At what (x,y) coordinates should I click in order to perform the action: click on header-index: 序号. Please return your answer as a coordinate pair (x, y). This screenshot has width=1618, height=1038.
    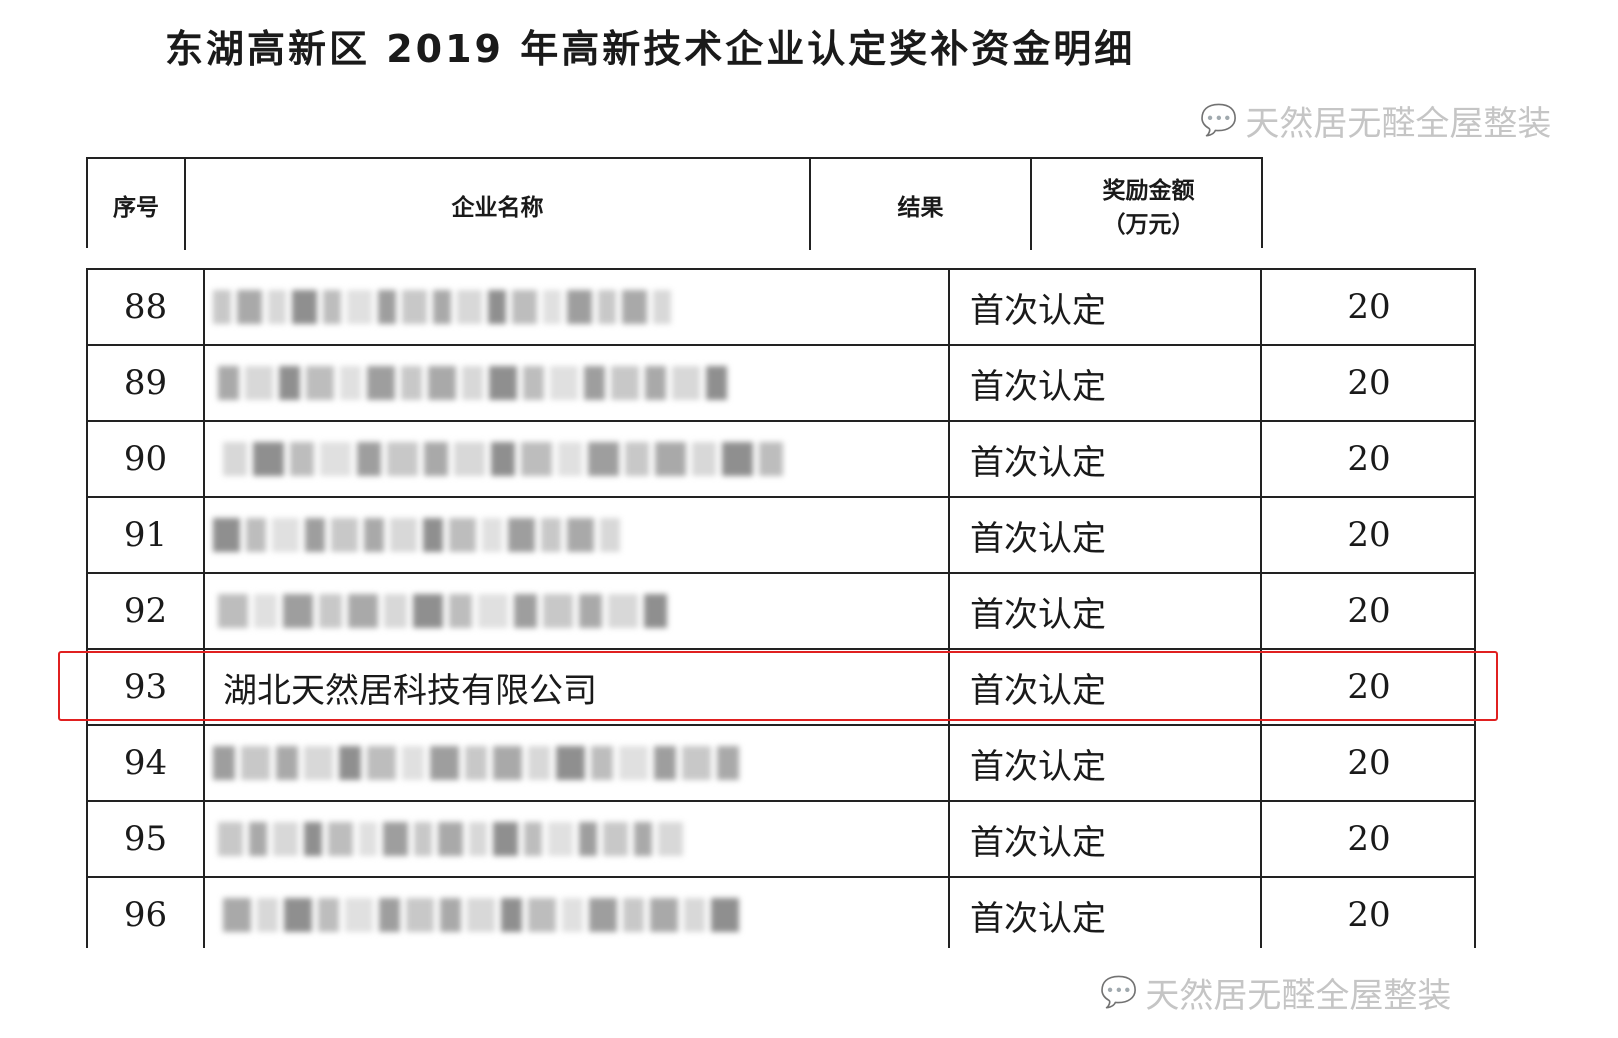
    Looking at the image, I should click on (137, 204).